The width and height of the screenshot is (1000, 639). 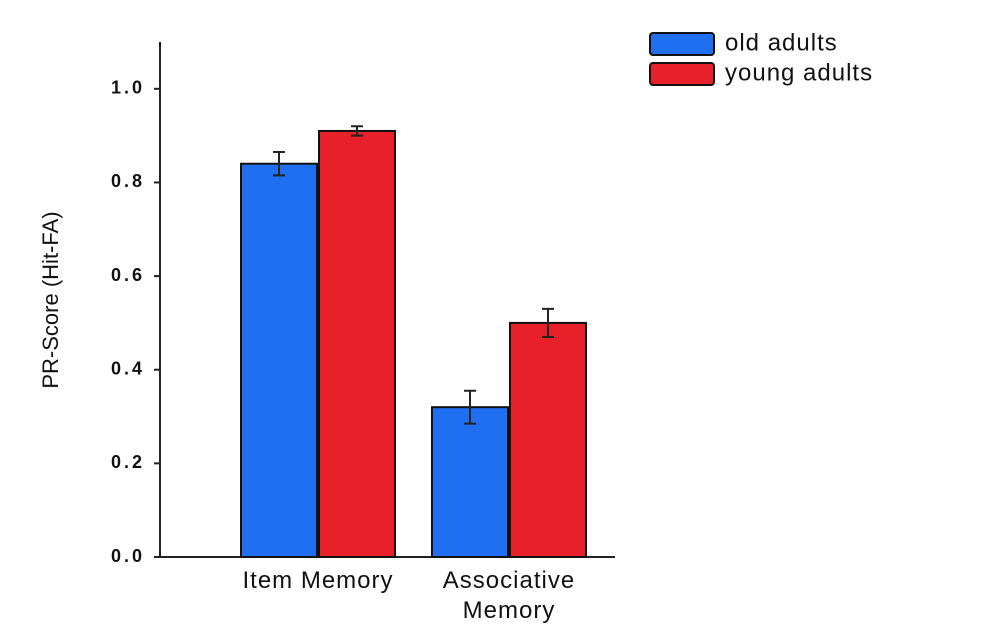 What do you see at coordinates (799, 72) in the screenshot?
I see `legend-label: young adults` at bounding box center [799, 72].